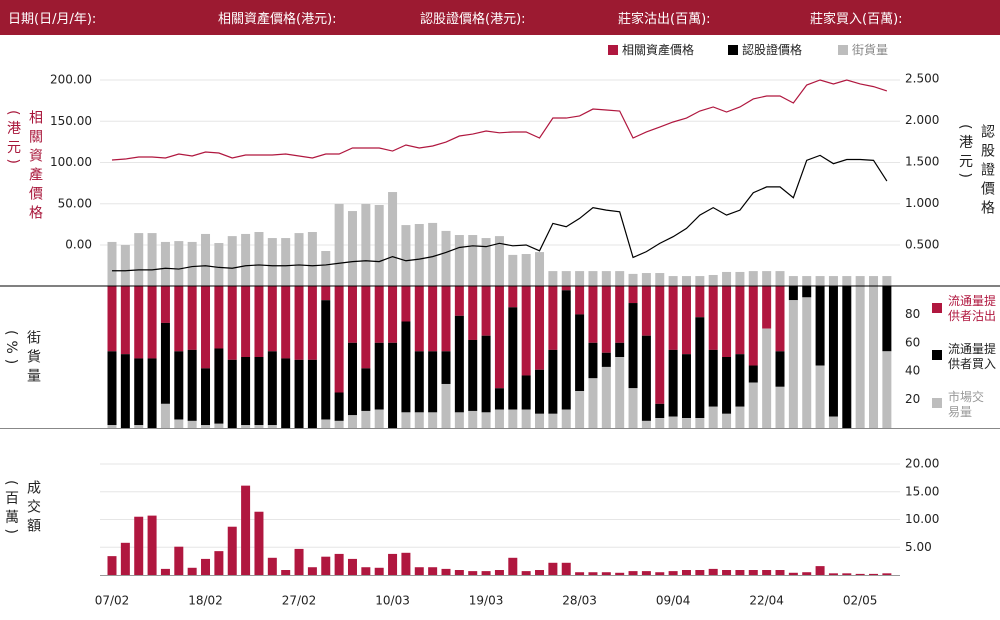  What do you see at coordinates (205, 601) in the screenshot?
I see `x-tick-label: 18/02` at bounding box center [205, 601].